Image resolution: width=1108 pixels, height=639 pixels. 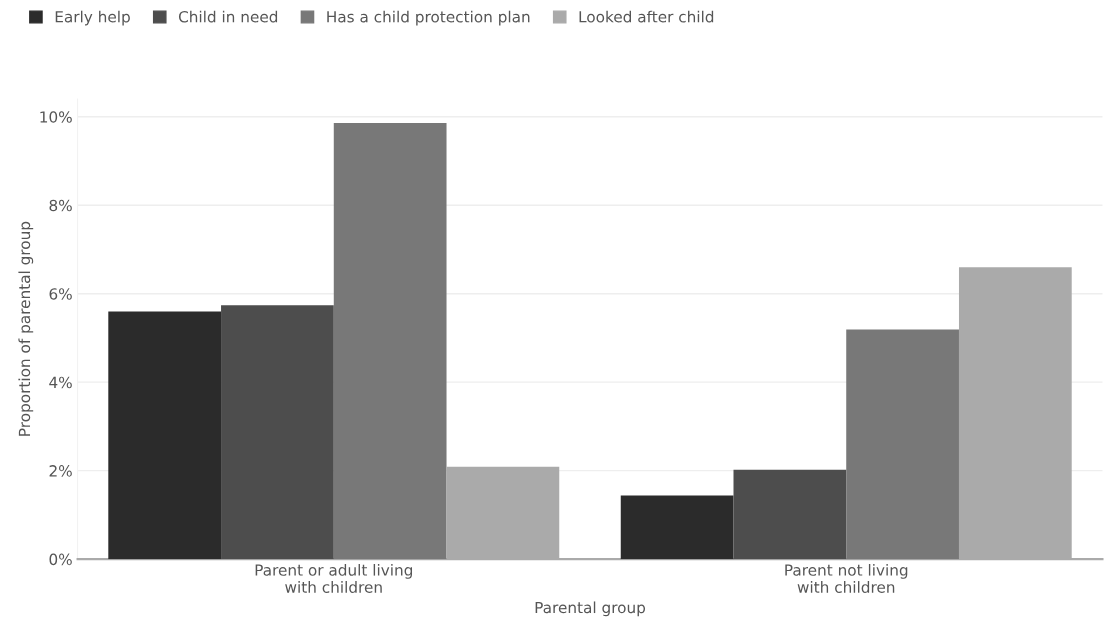 What do you see at coordinates (60, 471) in the screenshot?
I see `y-tick-label: 2%` at bounding box center [60, 471].